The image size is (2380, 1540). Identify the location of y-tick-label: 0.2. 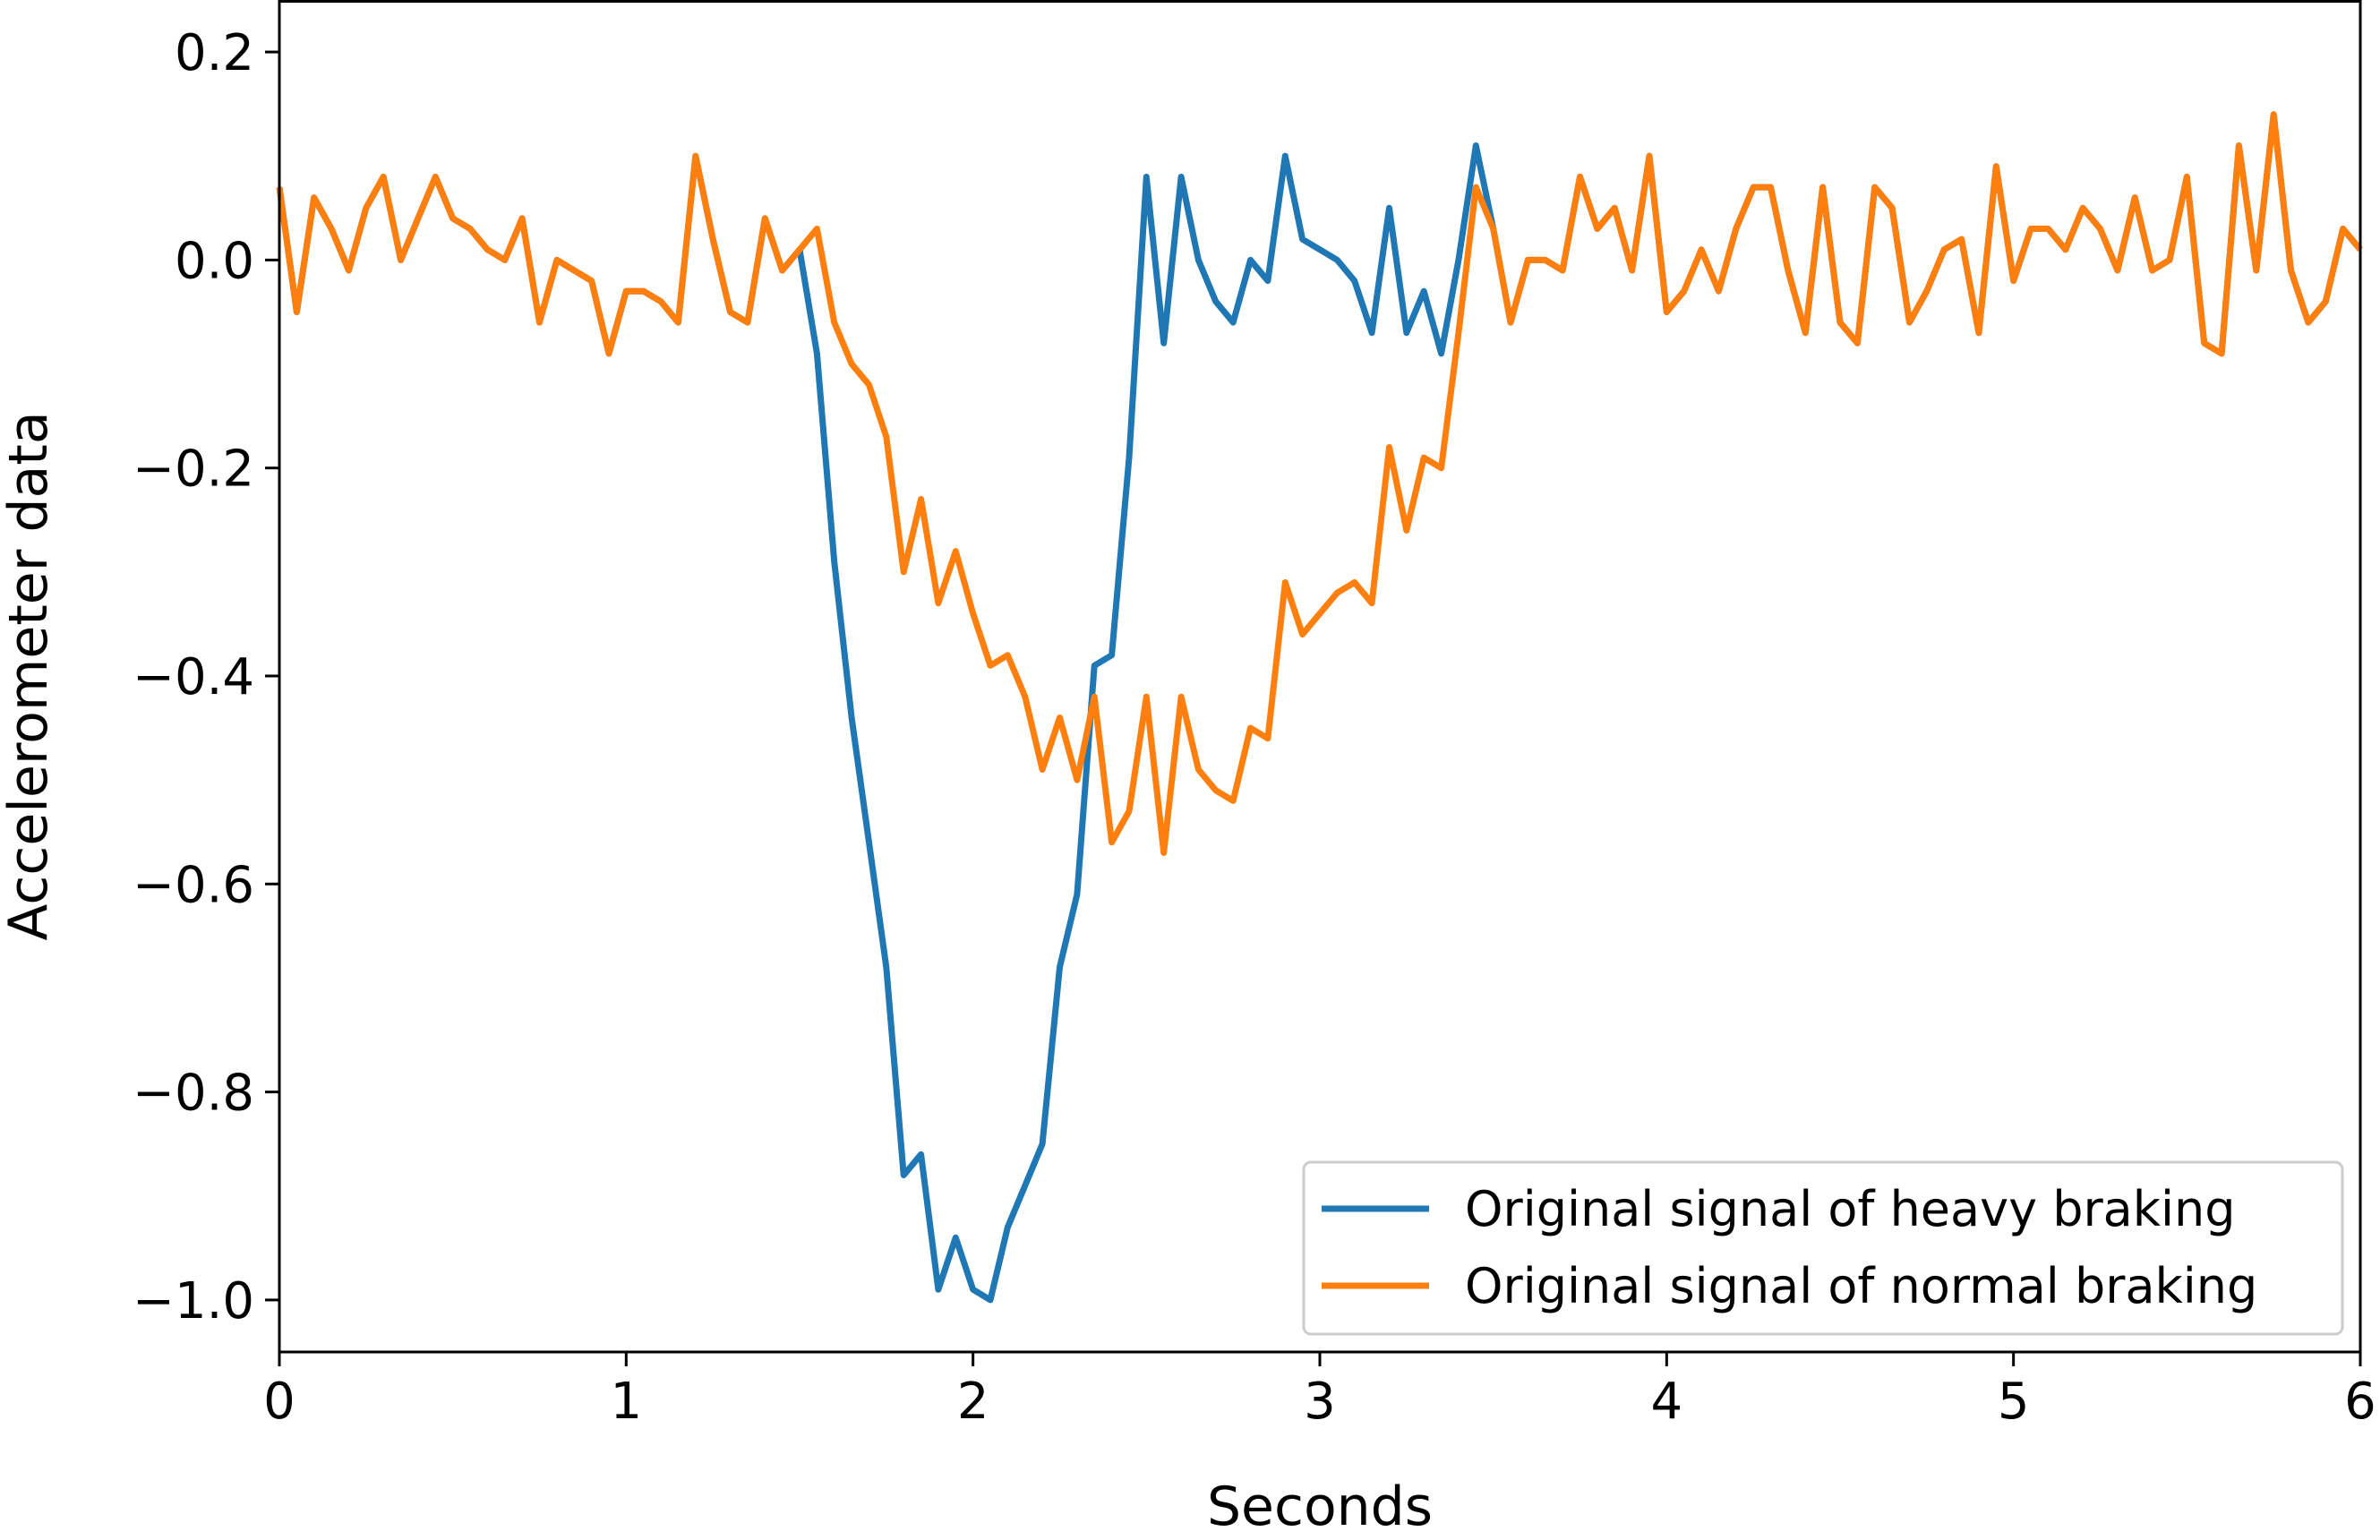
(214, 53).